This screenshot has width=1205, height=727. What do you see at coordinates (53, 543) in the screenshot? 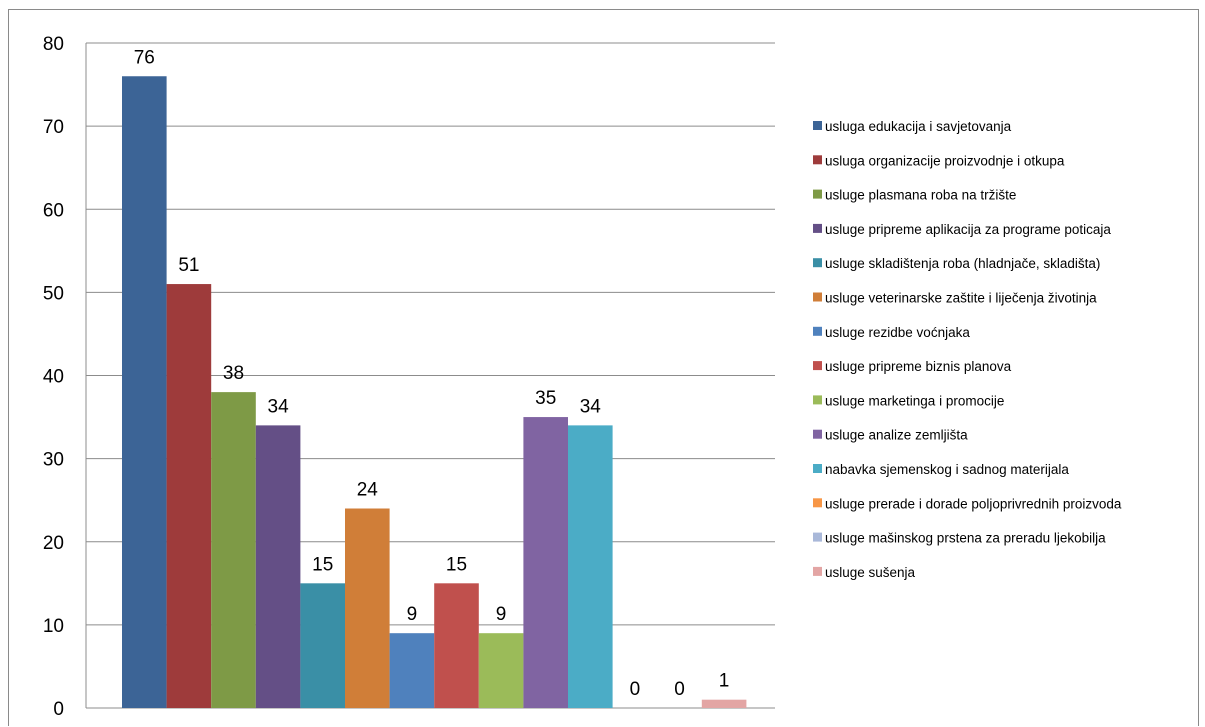
I see `y-tick-label: 20` at bounding box center [53, 543].